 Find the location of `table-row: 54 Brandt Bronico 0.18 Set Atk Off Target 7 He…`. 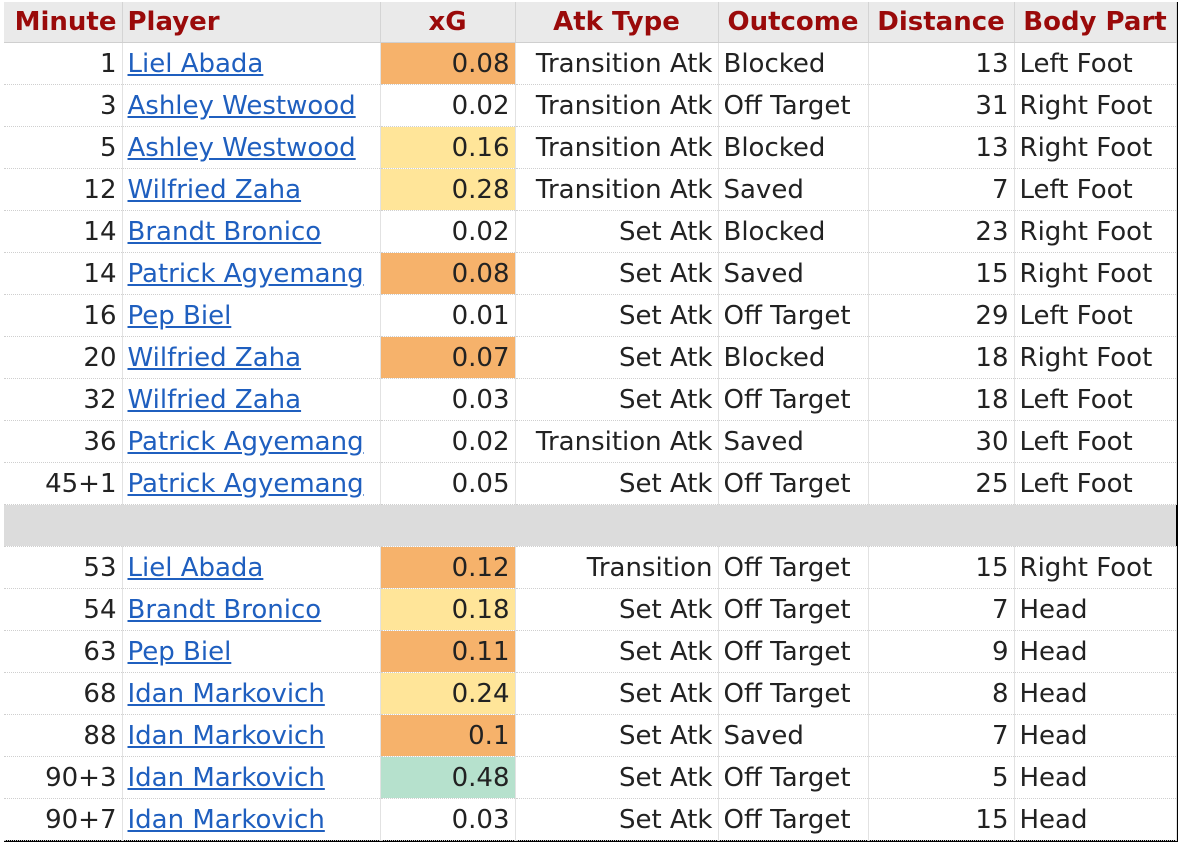

table-row: 54 Brandt Bronico 0.18 Set Atk Off Target 7 He… is located at coordinates (590, 609).